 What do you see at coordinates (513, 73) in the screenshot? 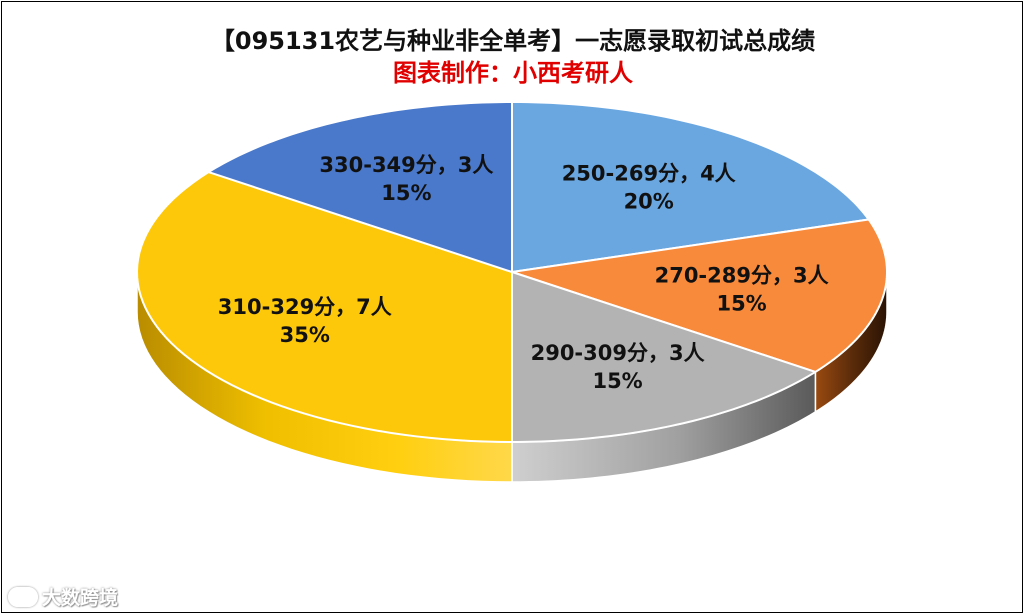
I see `chart-subtitle: 图表制作：小西考研人` at bounding box center [513, 73].